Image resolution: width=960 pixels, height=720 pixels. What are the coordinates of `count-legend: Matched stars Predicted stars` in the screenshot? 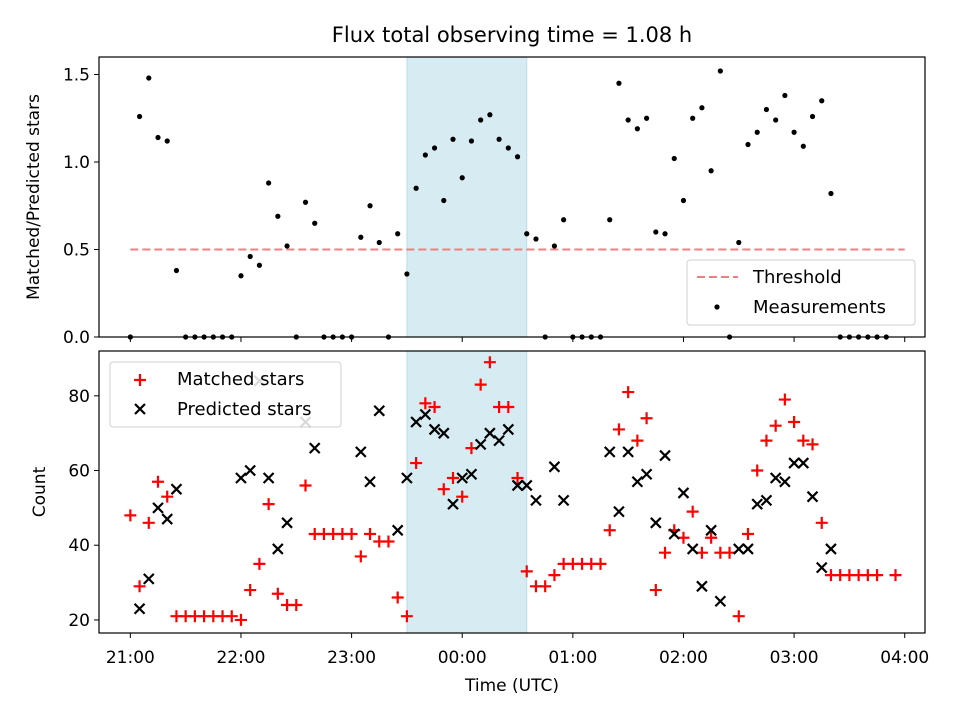 It's located at (225, 394).